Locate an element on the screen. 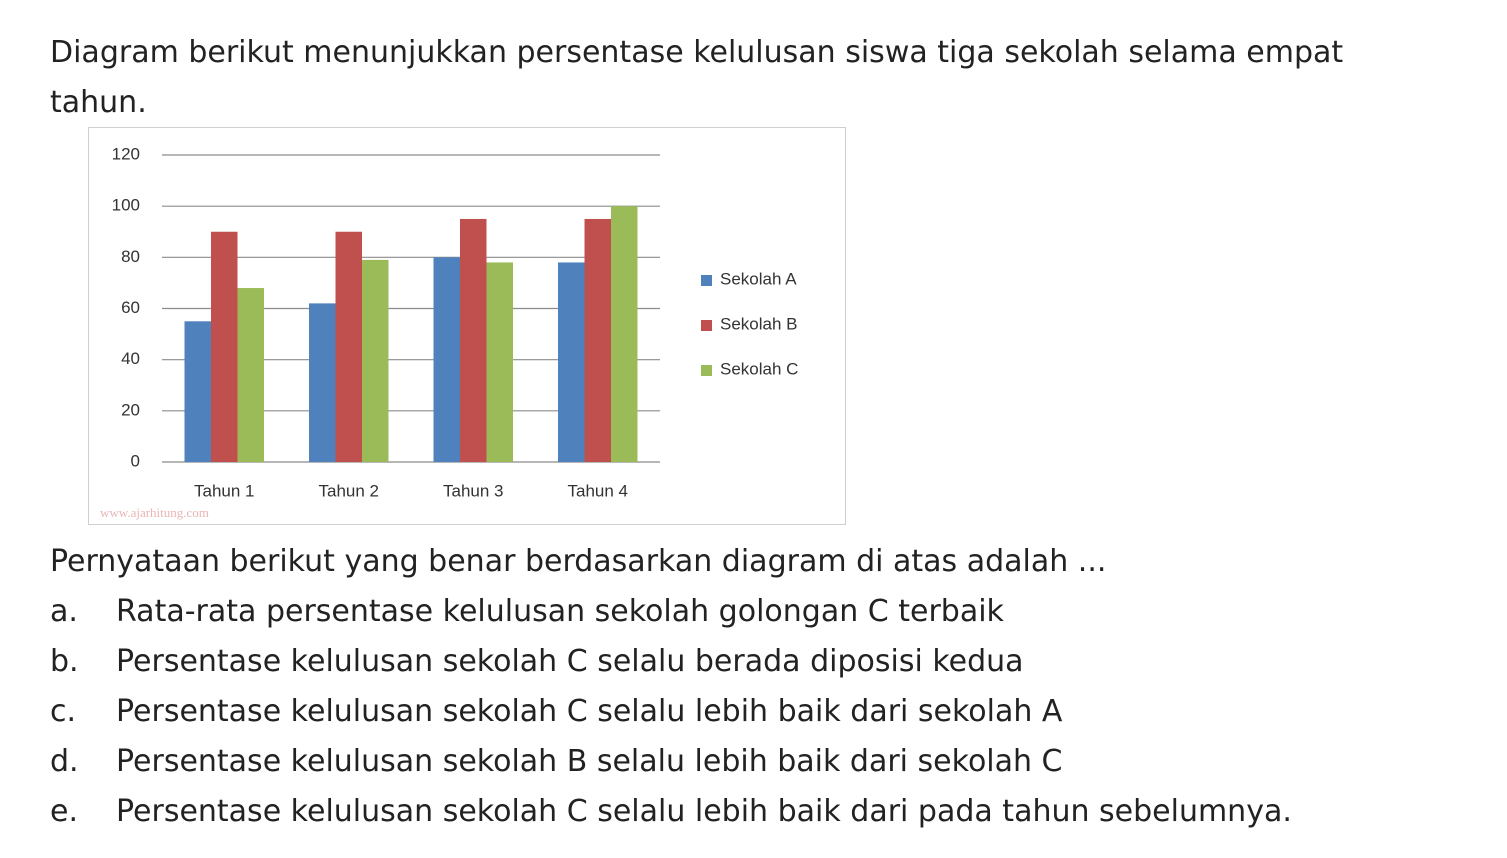 The width and height of the screenshot is (1507, 858). y-tick-label: 100 is located at coordinates (126, 205).